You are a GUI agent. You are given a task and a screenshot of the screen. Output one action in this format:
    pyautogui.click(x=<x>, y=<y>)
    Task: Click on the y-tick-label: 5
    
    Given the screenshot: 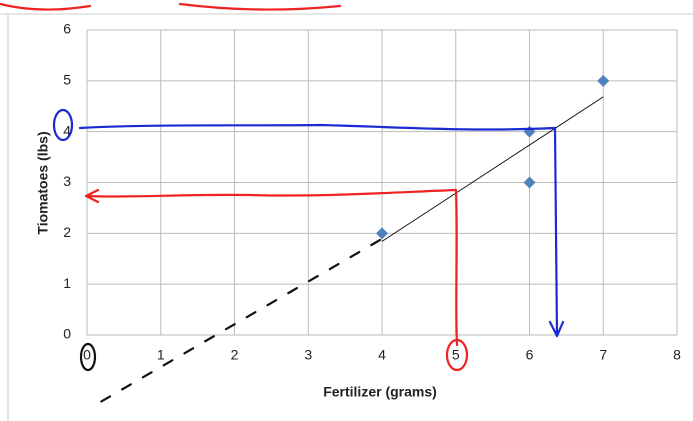 What is the action you would take?
    pyautogui.click(x=67, y=80)
    